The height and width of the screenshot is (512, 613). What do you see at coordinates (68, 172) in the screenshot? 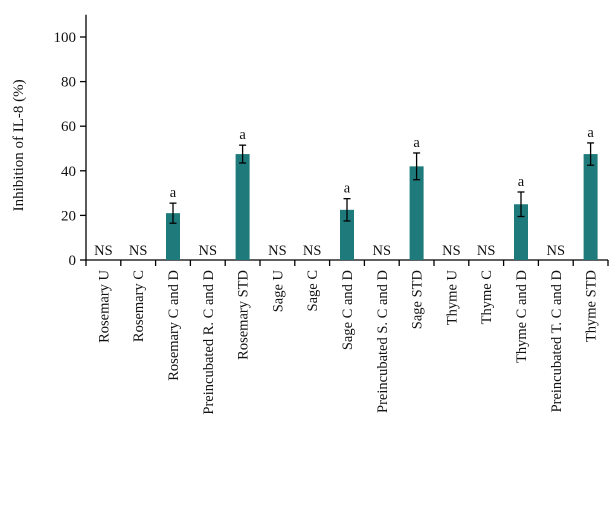
I see `y-tick-label: 40` at bounding box center [68, 172].